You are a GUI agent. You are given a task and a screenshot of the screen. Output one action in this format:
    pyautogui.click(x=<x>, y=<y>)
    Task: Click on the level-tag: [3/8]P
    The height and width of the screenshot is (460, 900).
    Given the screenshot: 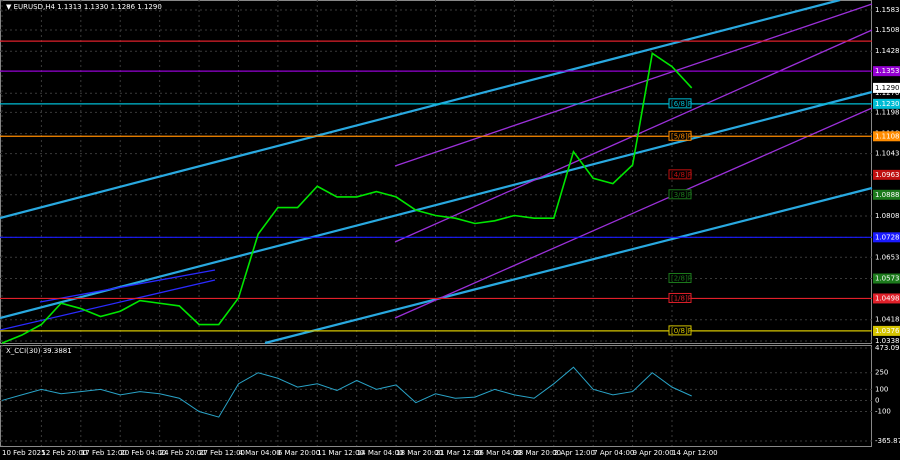 What is the action you would take?
    pyautogui.click(x=681, y=195)
    